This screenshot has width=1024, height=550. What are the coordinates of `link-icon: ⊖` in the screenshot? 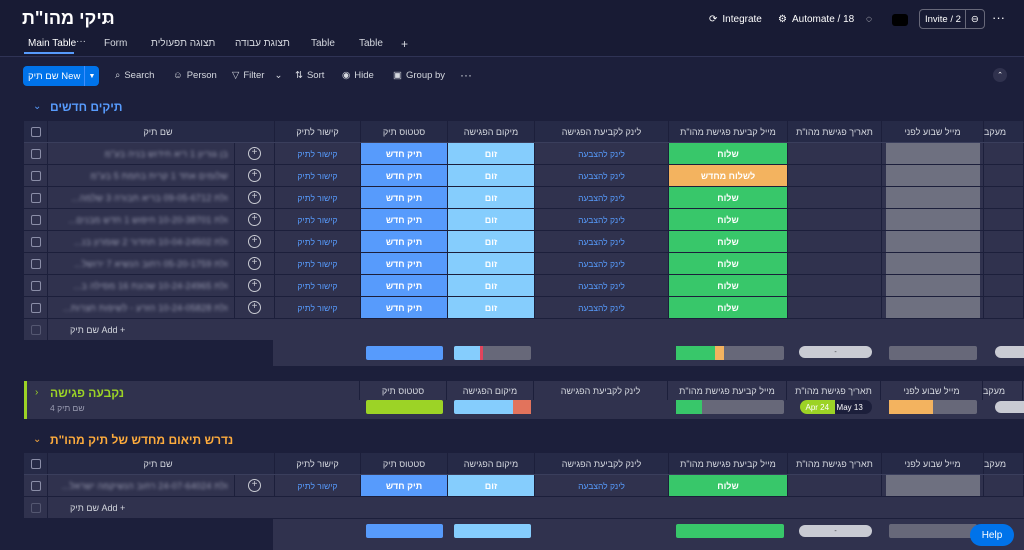 It's located at (974, 19).